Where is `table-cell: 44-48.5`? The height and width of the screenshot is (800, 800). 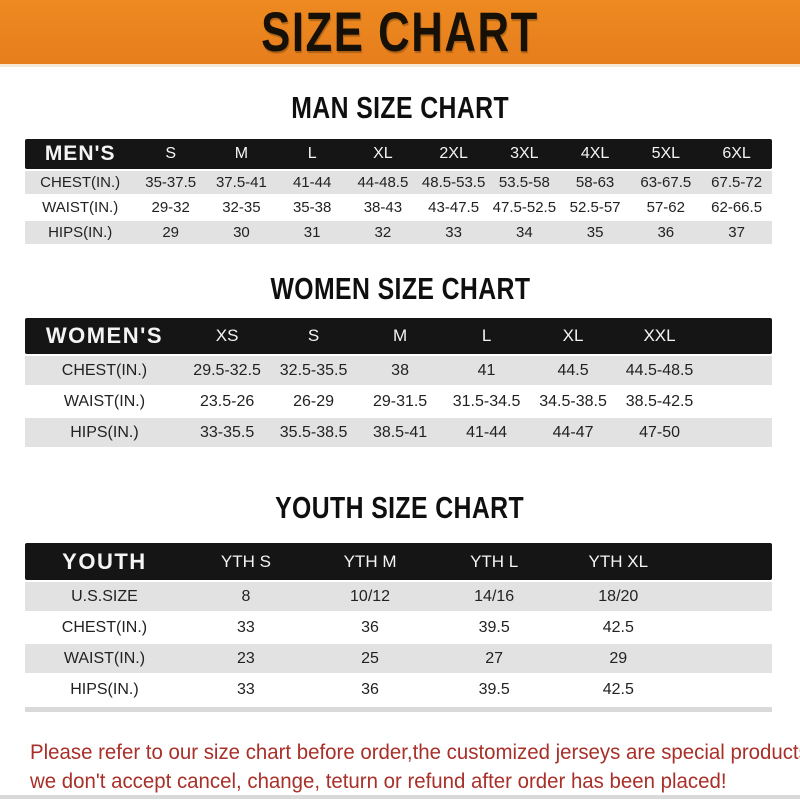 table-cell: 44-48.5 is located at coordinates (383, 182).